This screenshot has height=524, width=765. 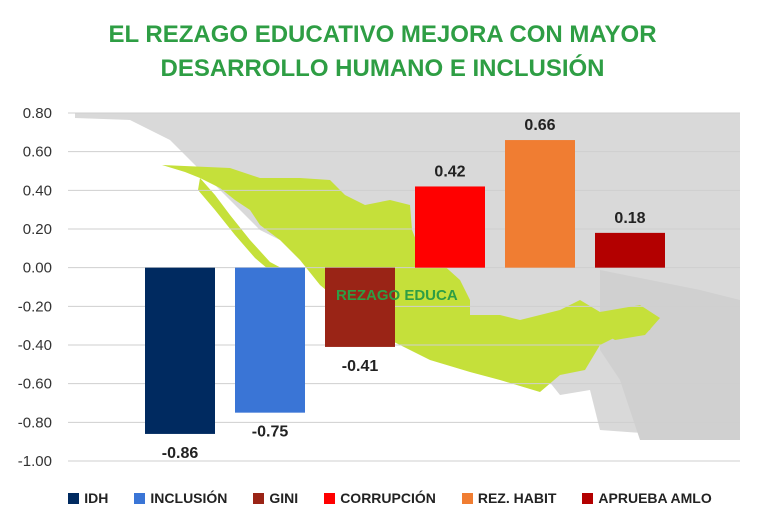 I want to click on y-tick-label: 0.40, so click(x=37, y=190).